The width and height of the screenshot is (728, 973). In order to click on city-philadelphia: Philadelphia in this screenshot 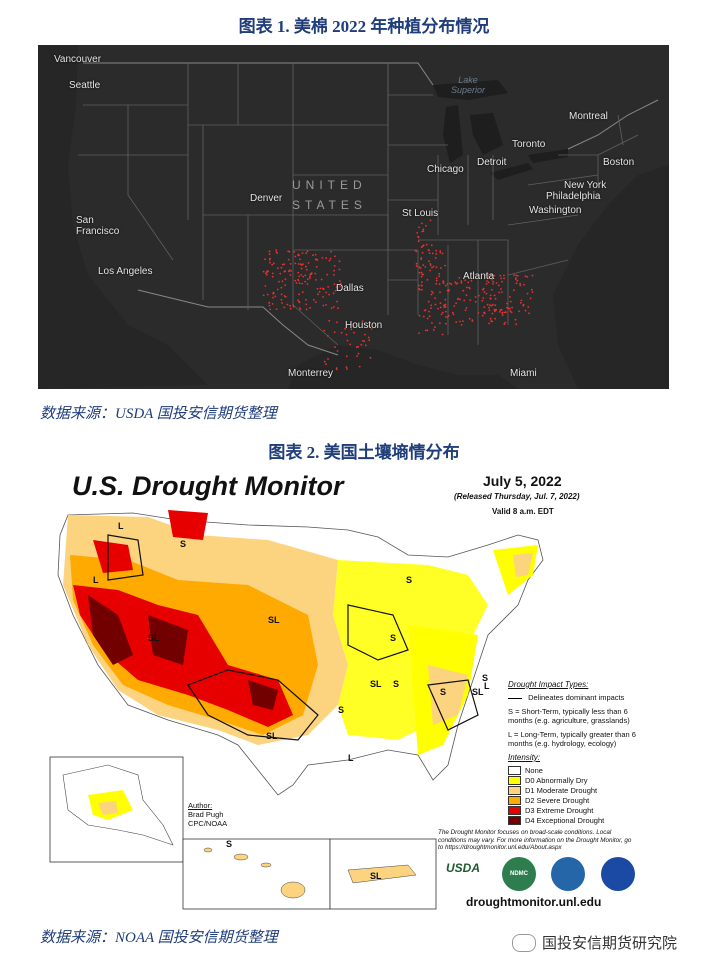, I will do `click(573, 196)`.